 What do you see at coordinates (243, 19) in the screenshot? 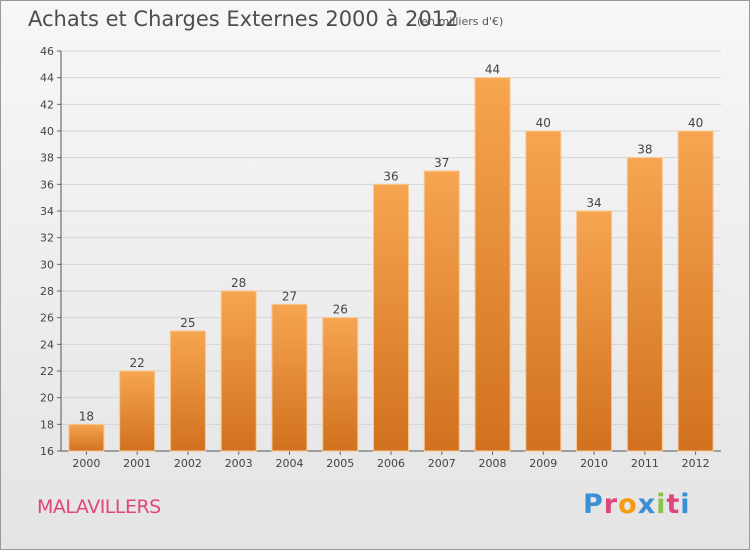
I see `chart-title: Achats et Charges Externes 2000 à 2012` at bounding box center [243, 19].